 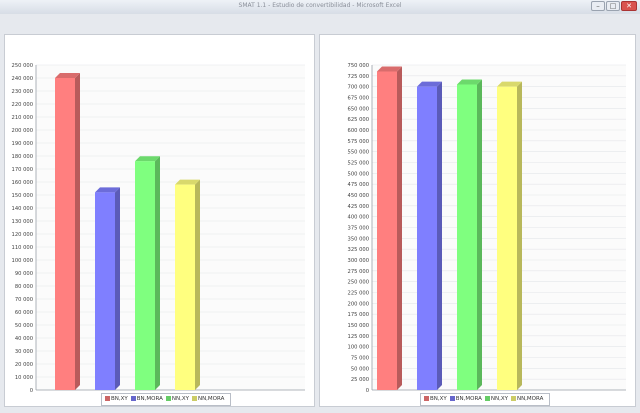 I want to click on y-tick-label: 180 000, so click(x=22, y=157).